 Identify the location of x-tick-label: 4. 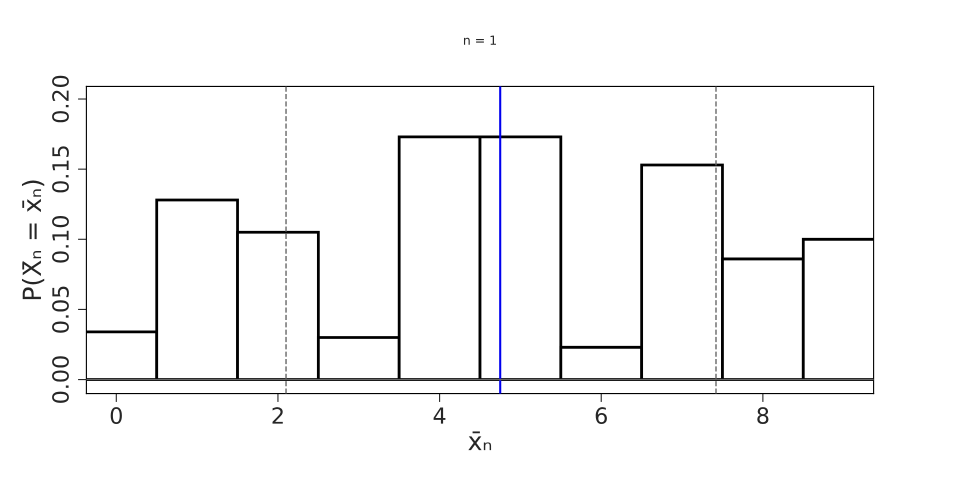
(440, 415).